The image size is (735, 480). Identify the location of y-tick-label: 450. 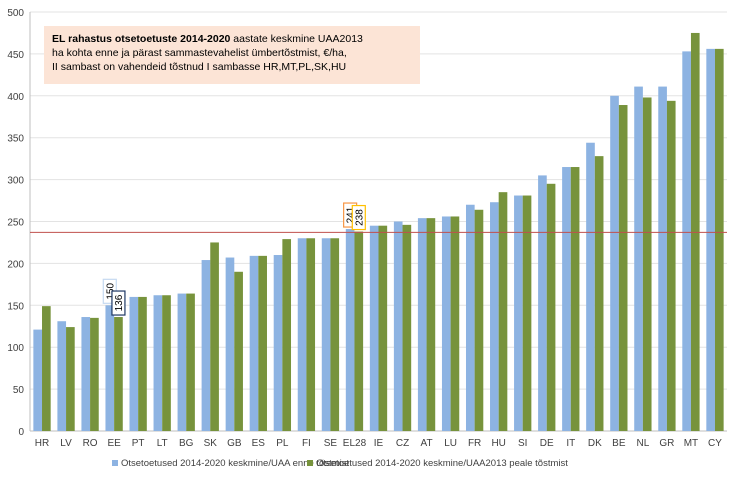
(15, 55).